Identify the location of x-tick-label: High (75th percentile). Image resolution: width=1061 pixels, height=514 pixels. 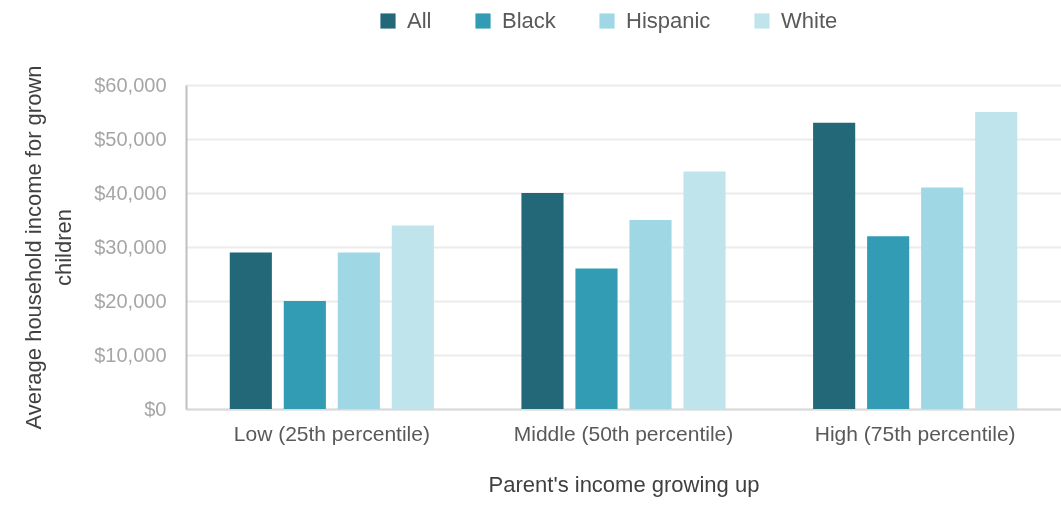
(915, 433).